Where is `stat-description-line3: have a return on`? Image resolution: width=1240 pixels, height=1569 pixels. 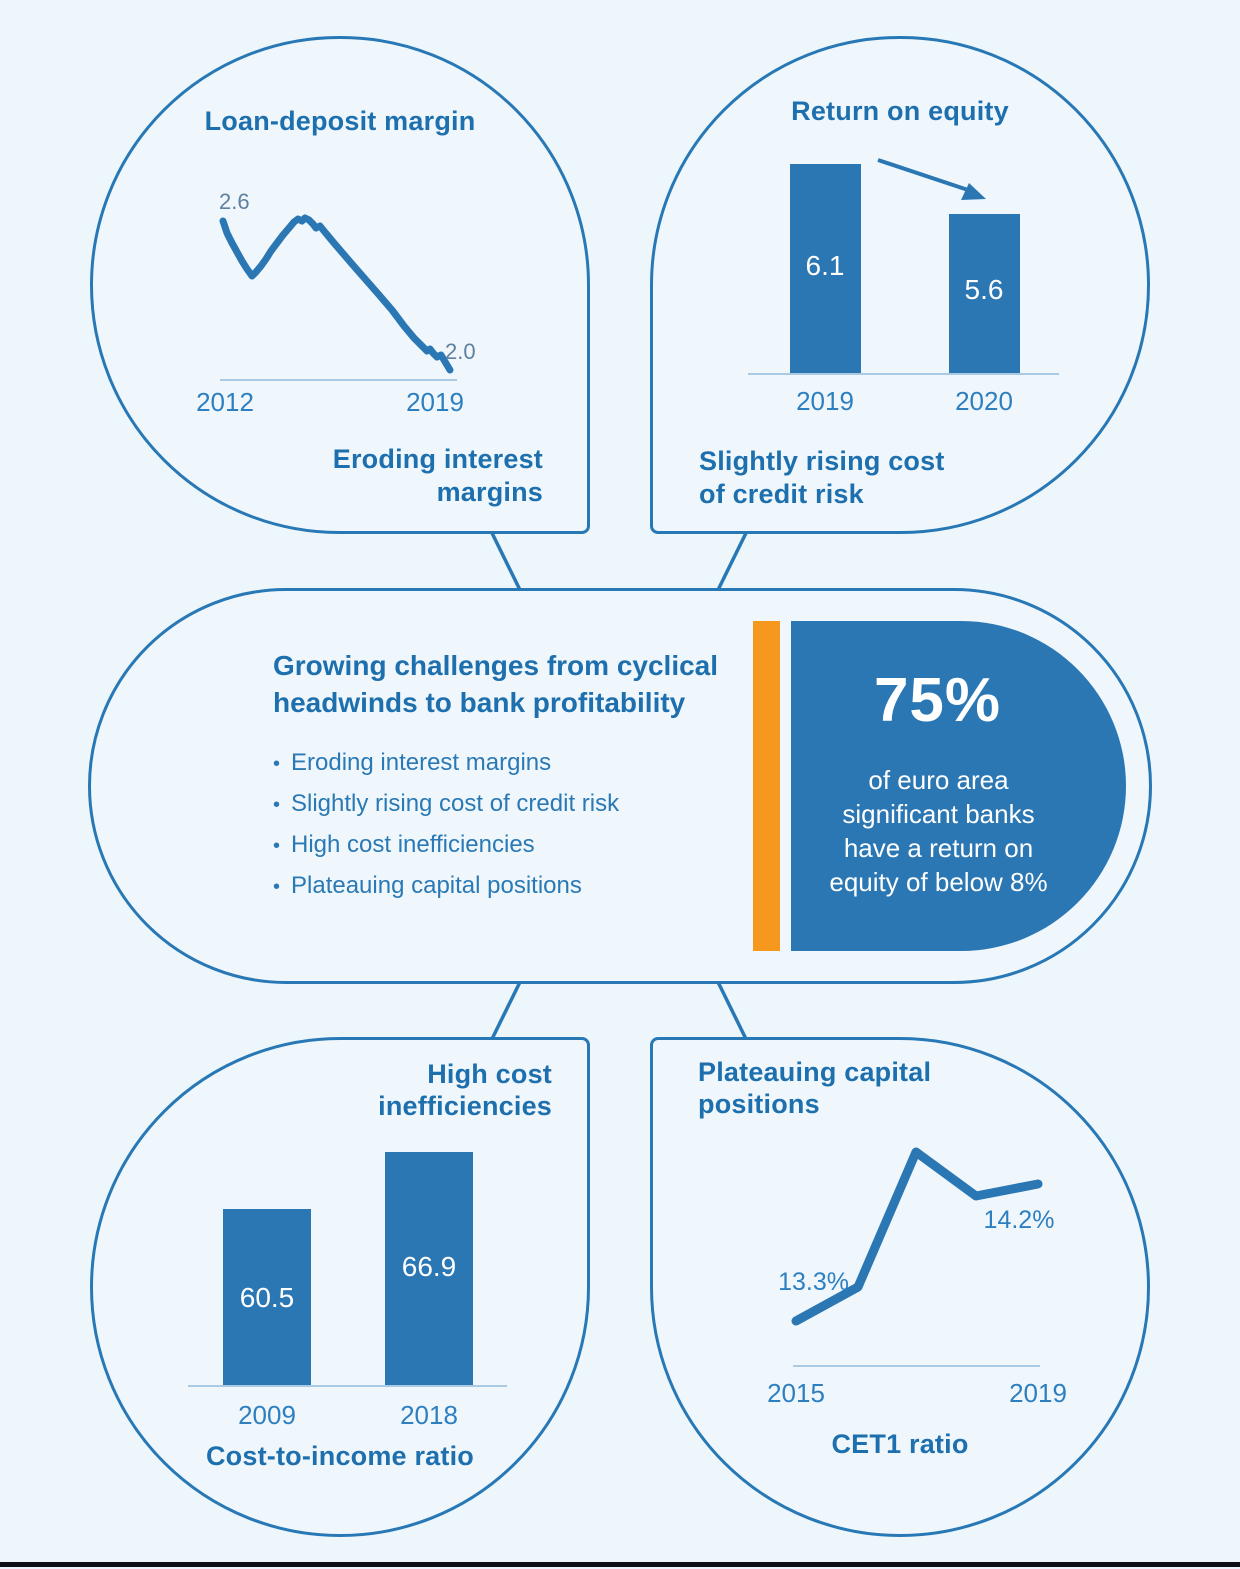 stat-description-line3: have a return on is located at coordinates (938, 848).